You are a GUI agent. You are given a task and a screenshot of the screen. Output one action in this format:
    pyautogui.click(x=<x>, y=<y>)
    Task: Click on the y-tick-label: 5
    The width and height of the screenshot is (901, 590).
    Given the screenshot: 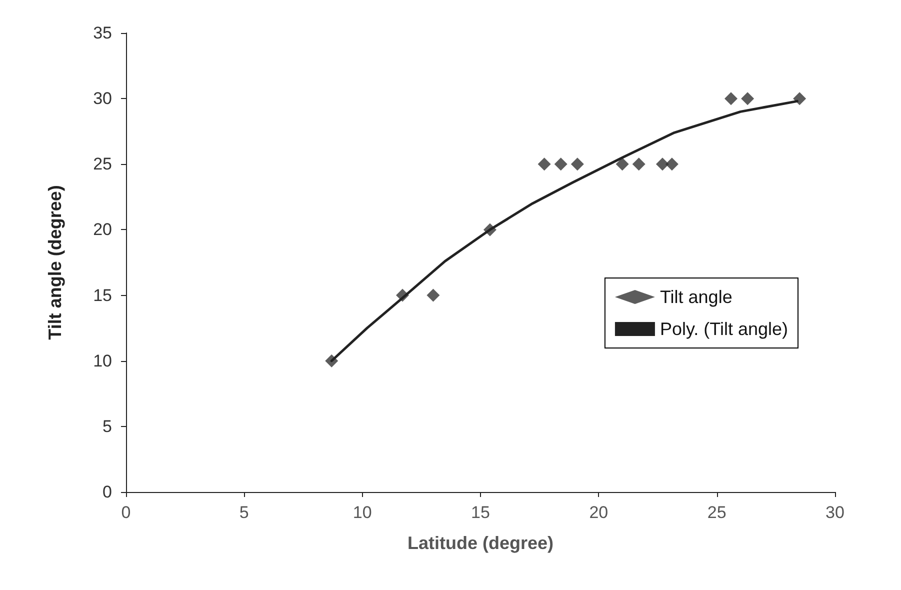 What is the action you would take?
    pyautogui.click(x=107, y=426)
    